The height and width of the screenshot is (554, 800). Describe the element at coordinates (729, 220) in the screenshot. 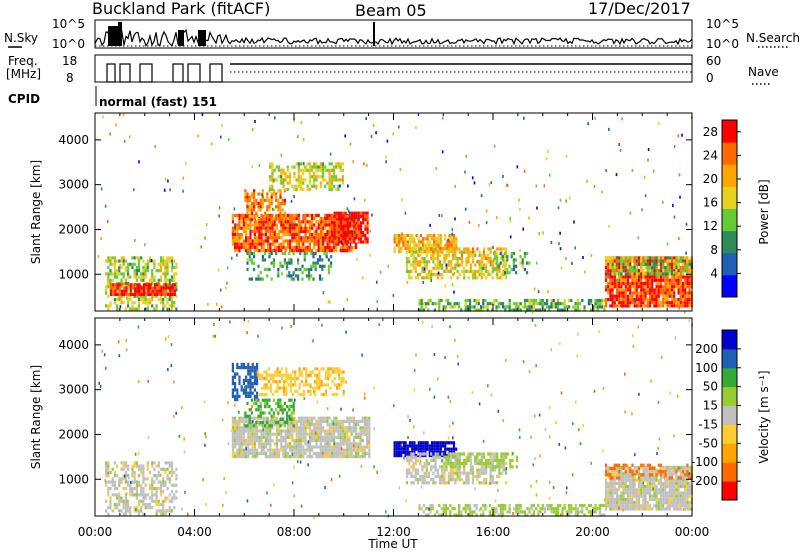

I see `colorbar-swatch` at that location.